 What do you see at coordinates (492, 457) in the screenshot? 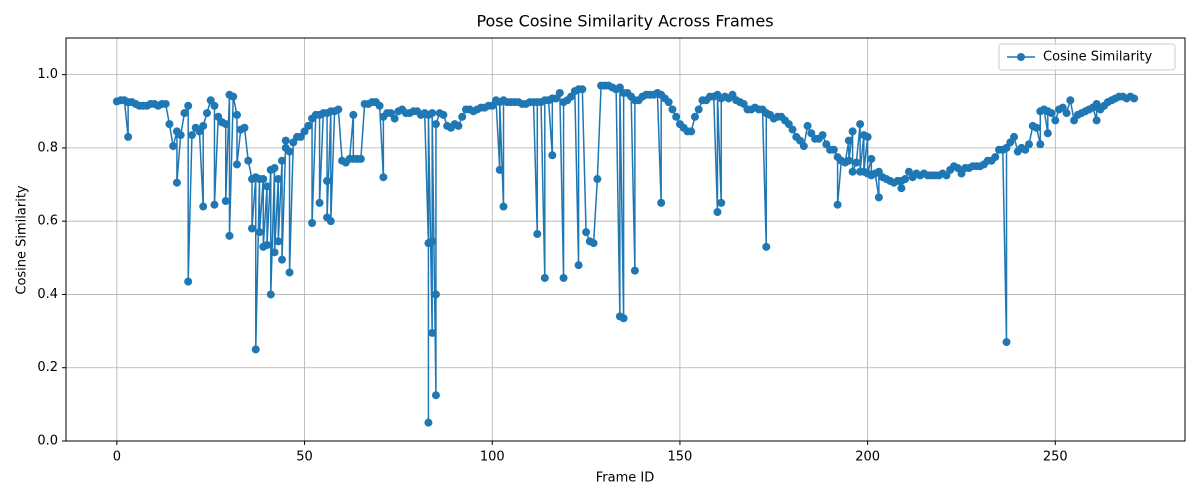
I see `x-tick-label: 100` at bounding box center [492, 457].